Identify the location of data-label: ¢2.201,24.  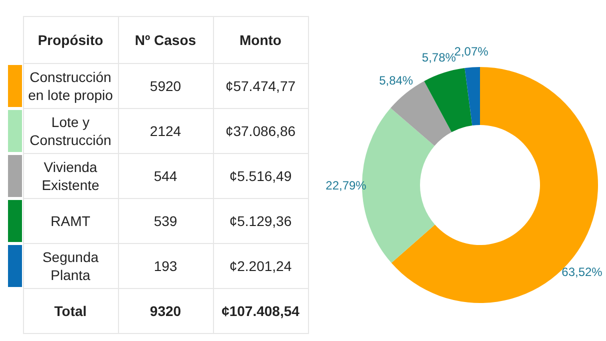
(260, 266).